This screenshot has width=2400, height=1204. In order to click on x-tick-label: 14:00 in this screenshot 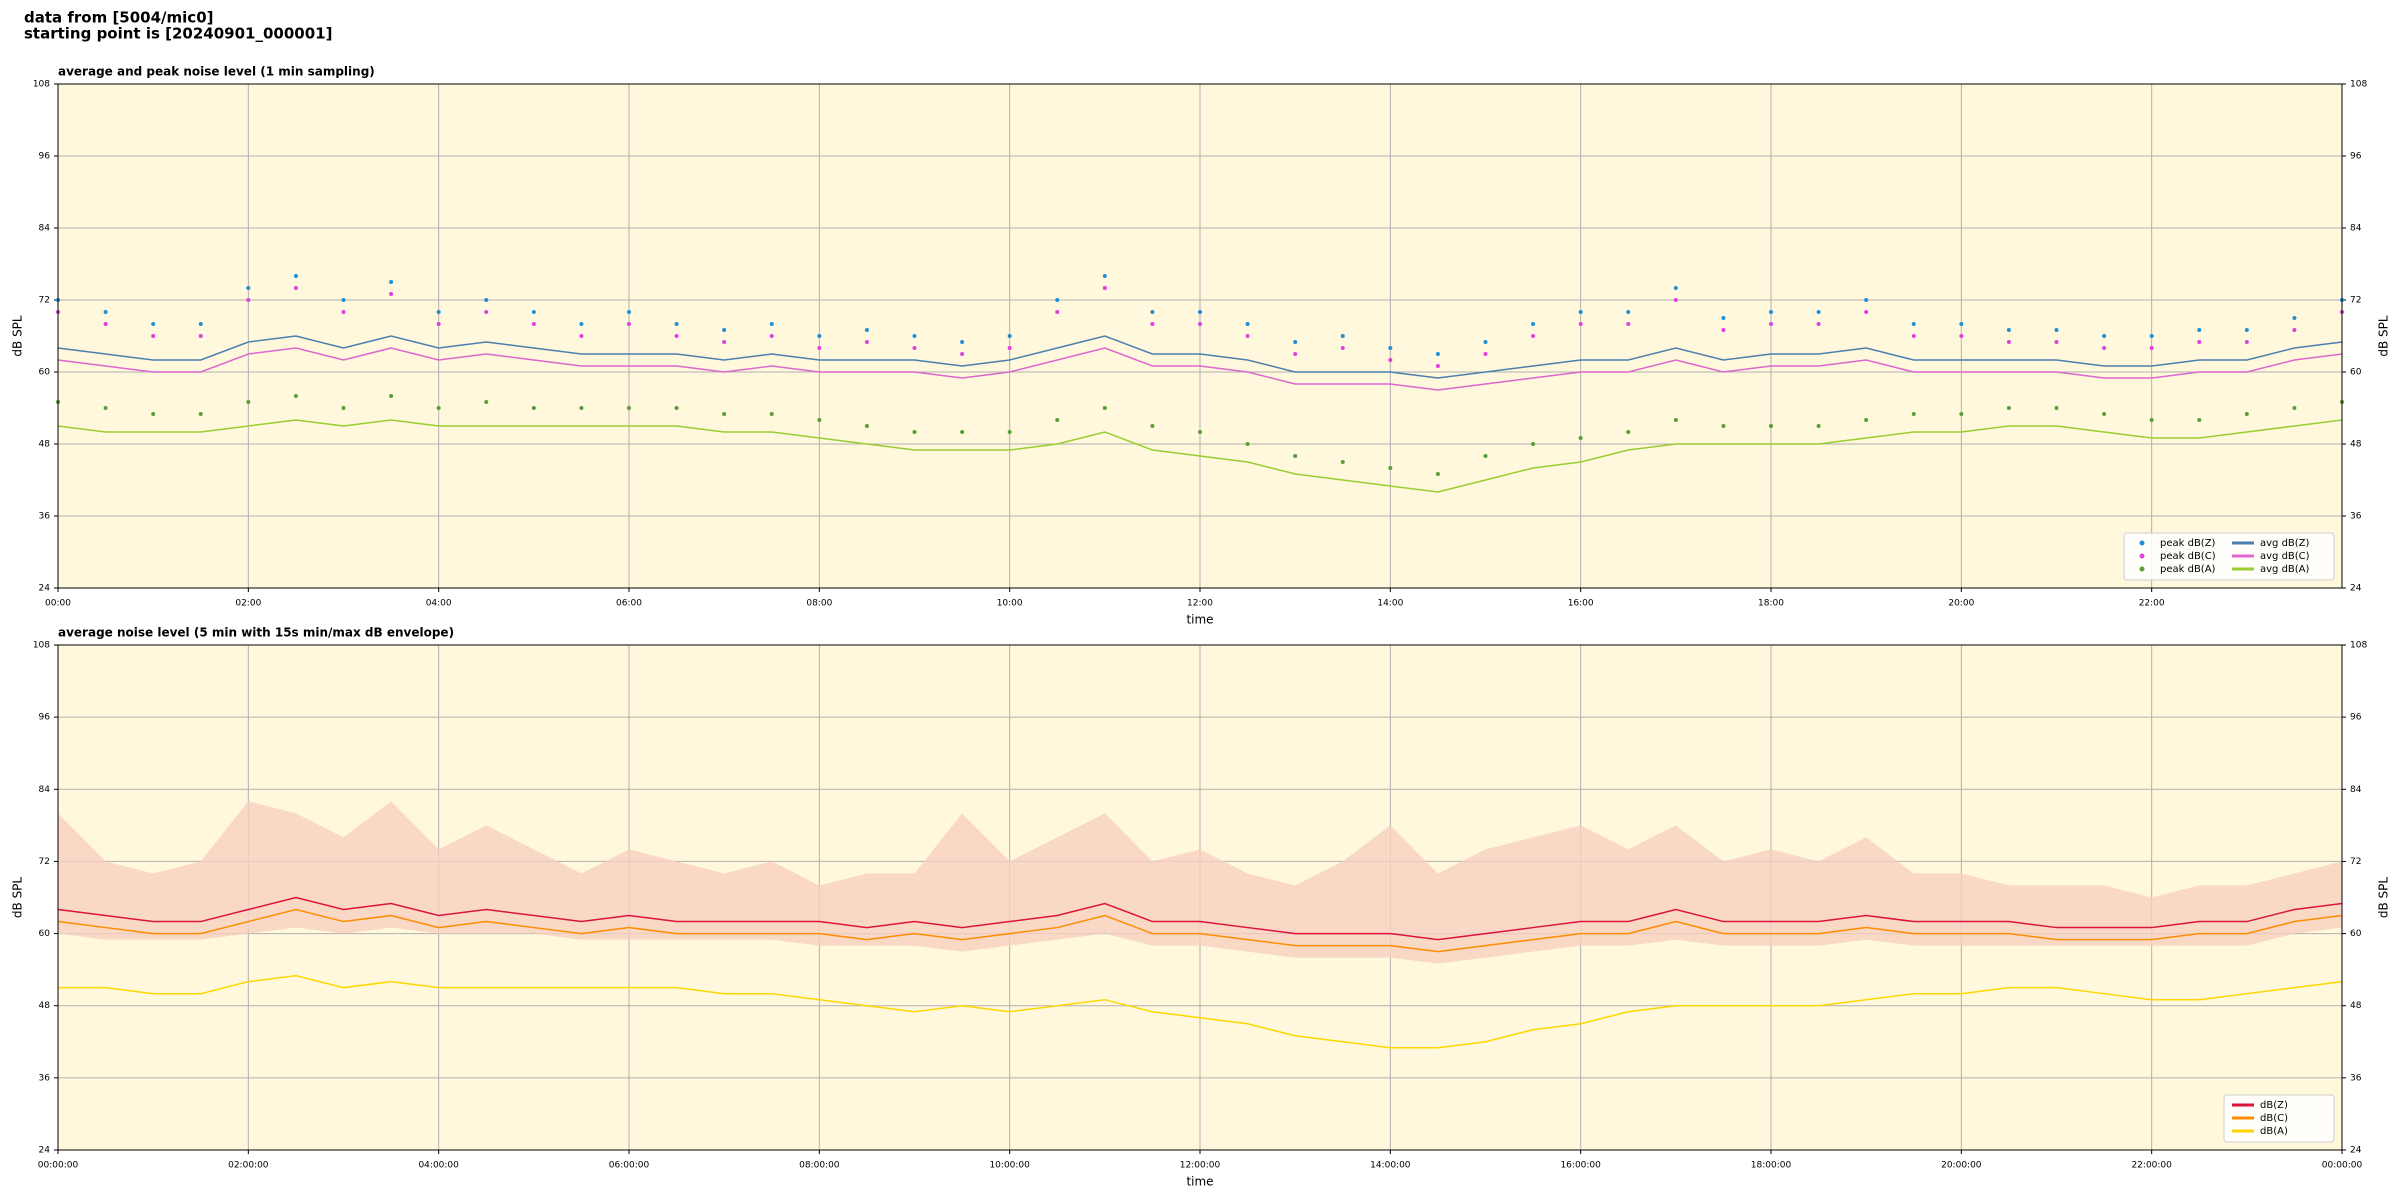, I will do `click(1390, 604)`.